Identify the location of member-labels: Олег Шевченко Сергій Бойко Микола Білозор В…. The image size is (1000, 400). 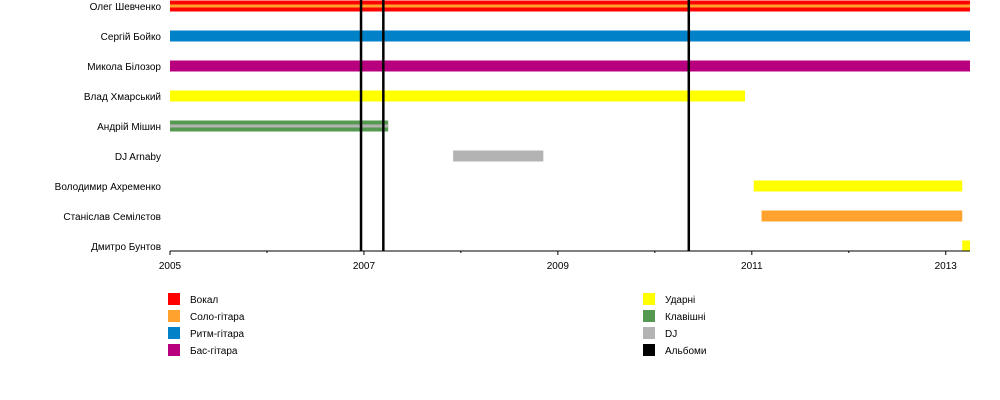
(108, 127).